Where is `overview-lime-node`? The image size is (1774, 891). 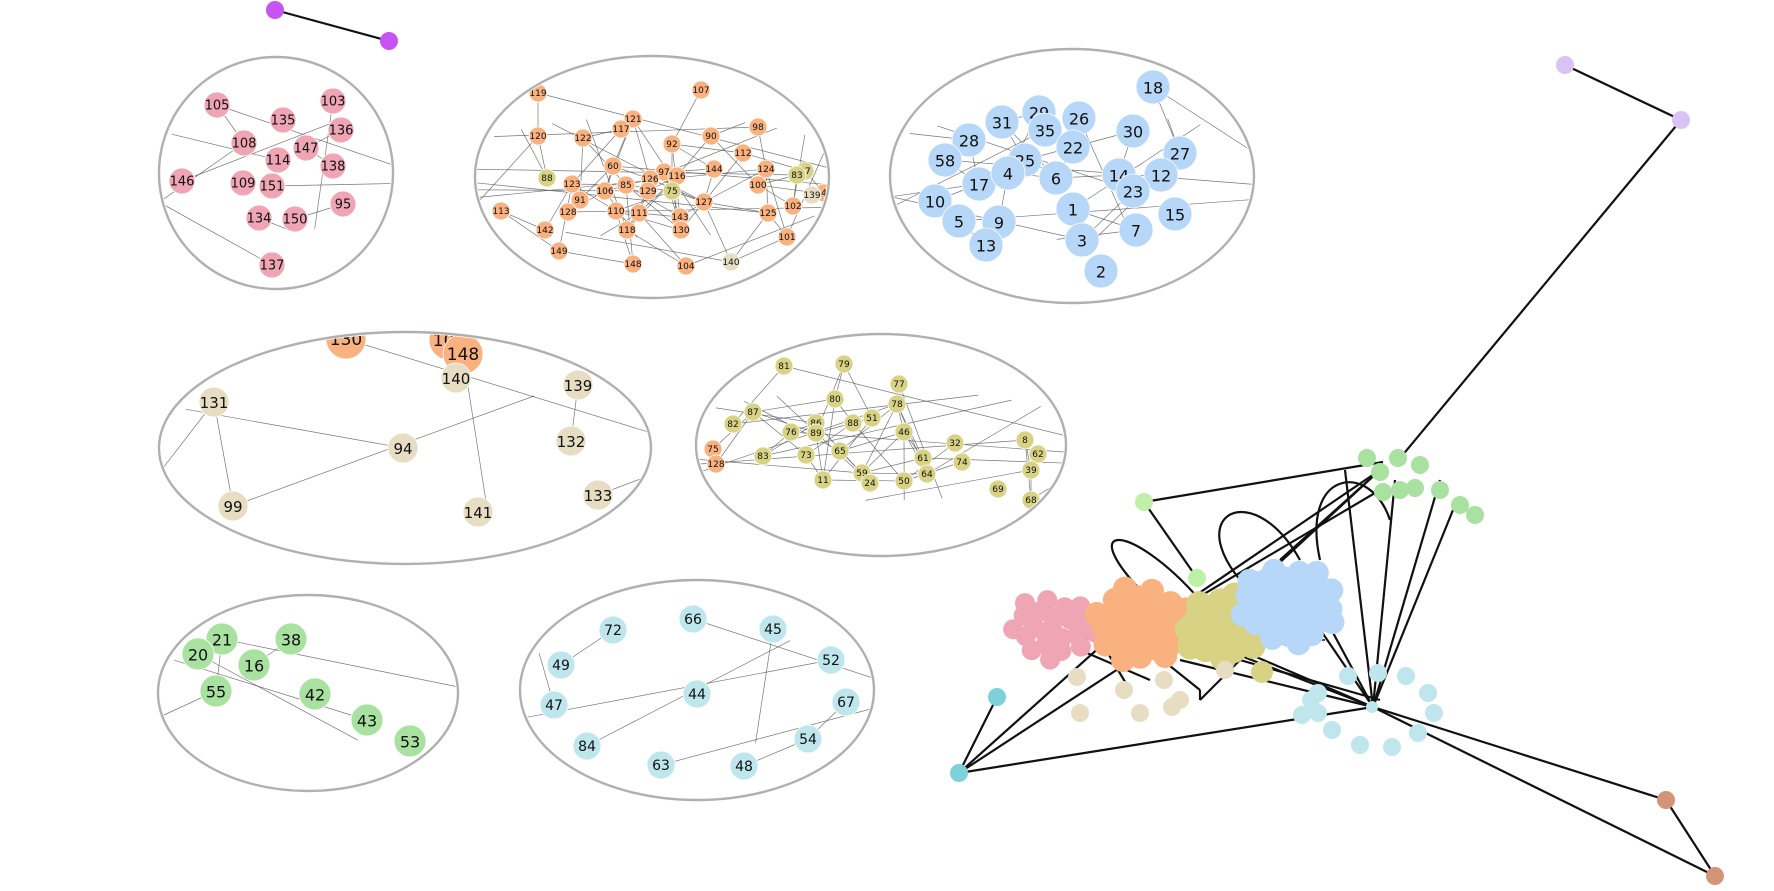 overview-lime-node is located at coordinates (1197, 578).